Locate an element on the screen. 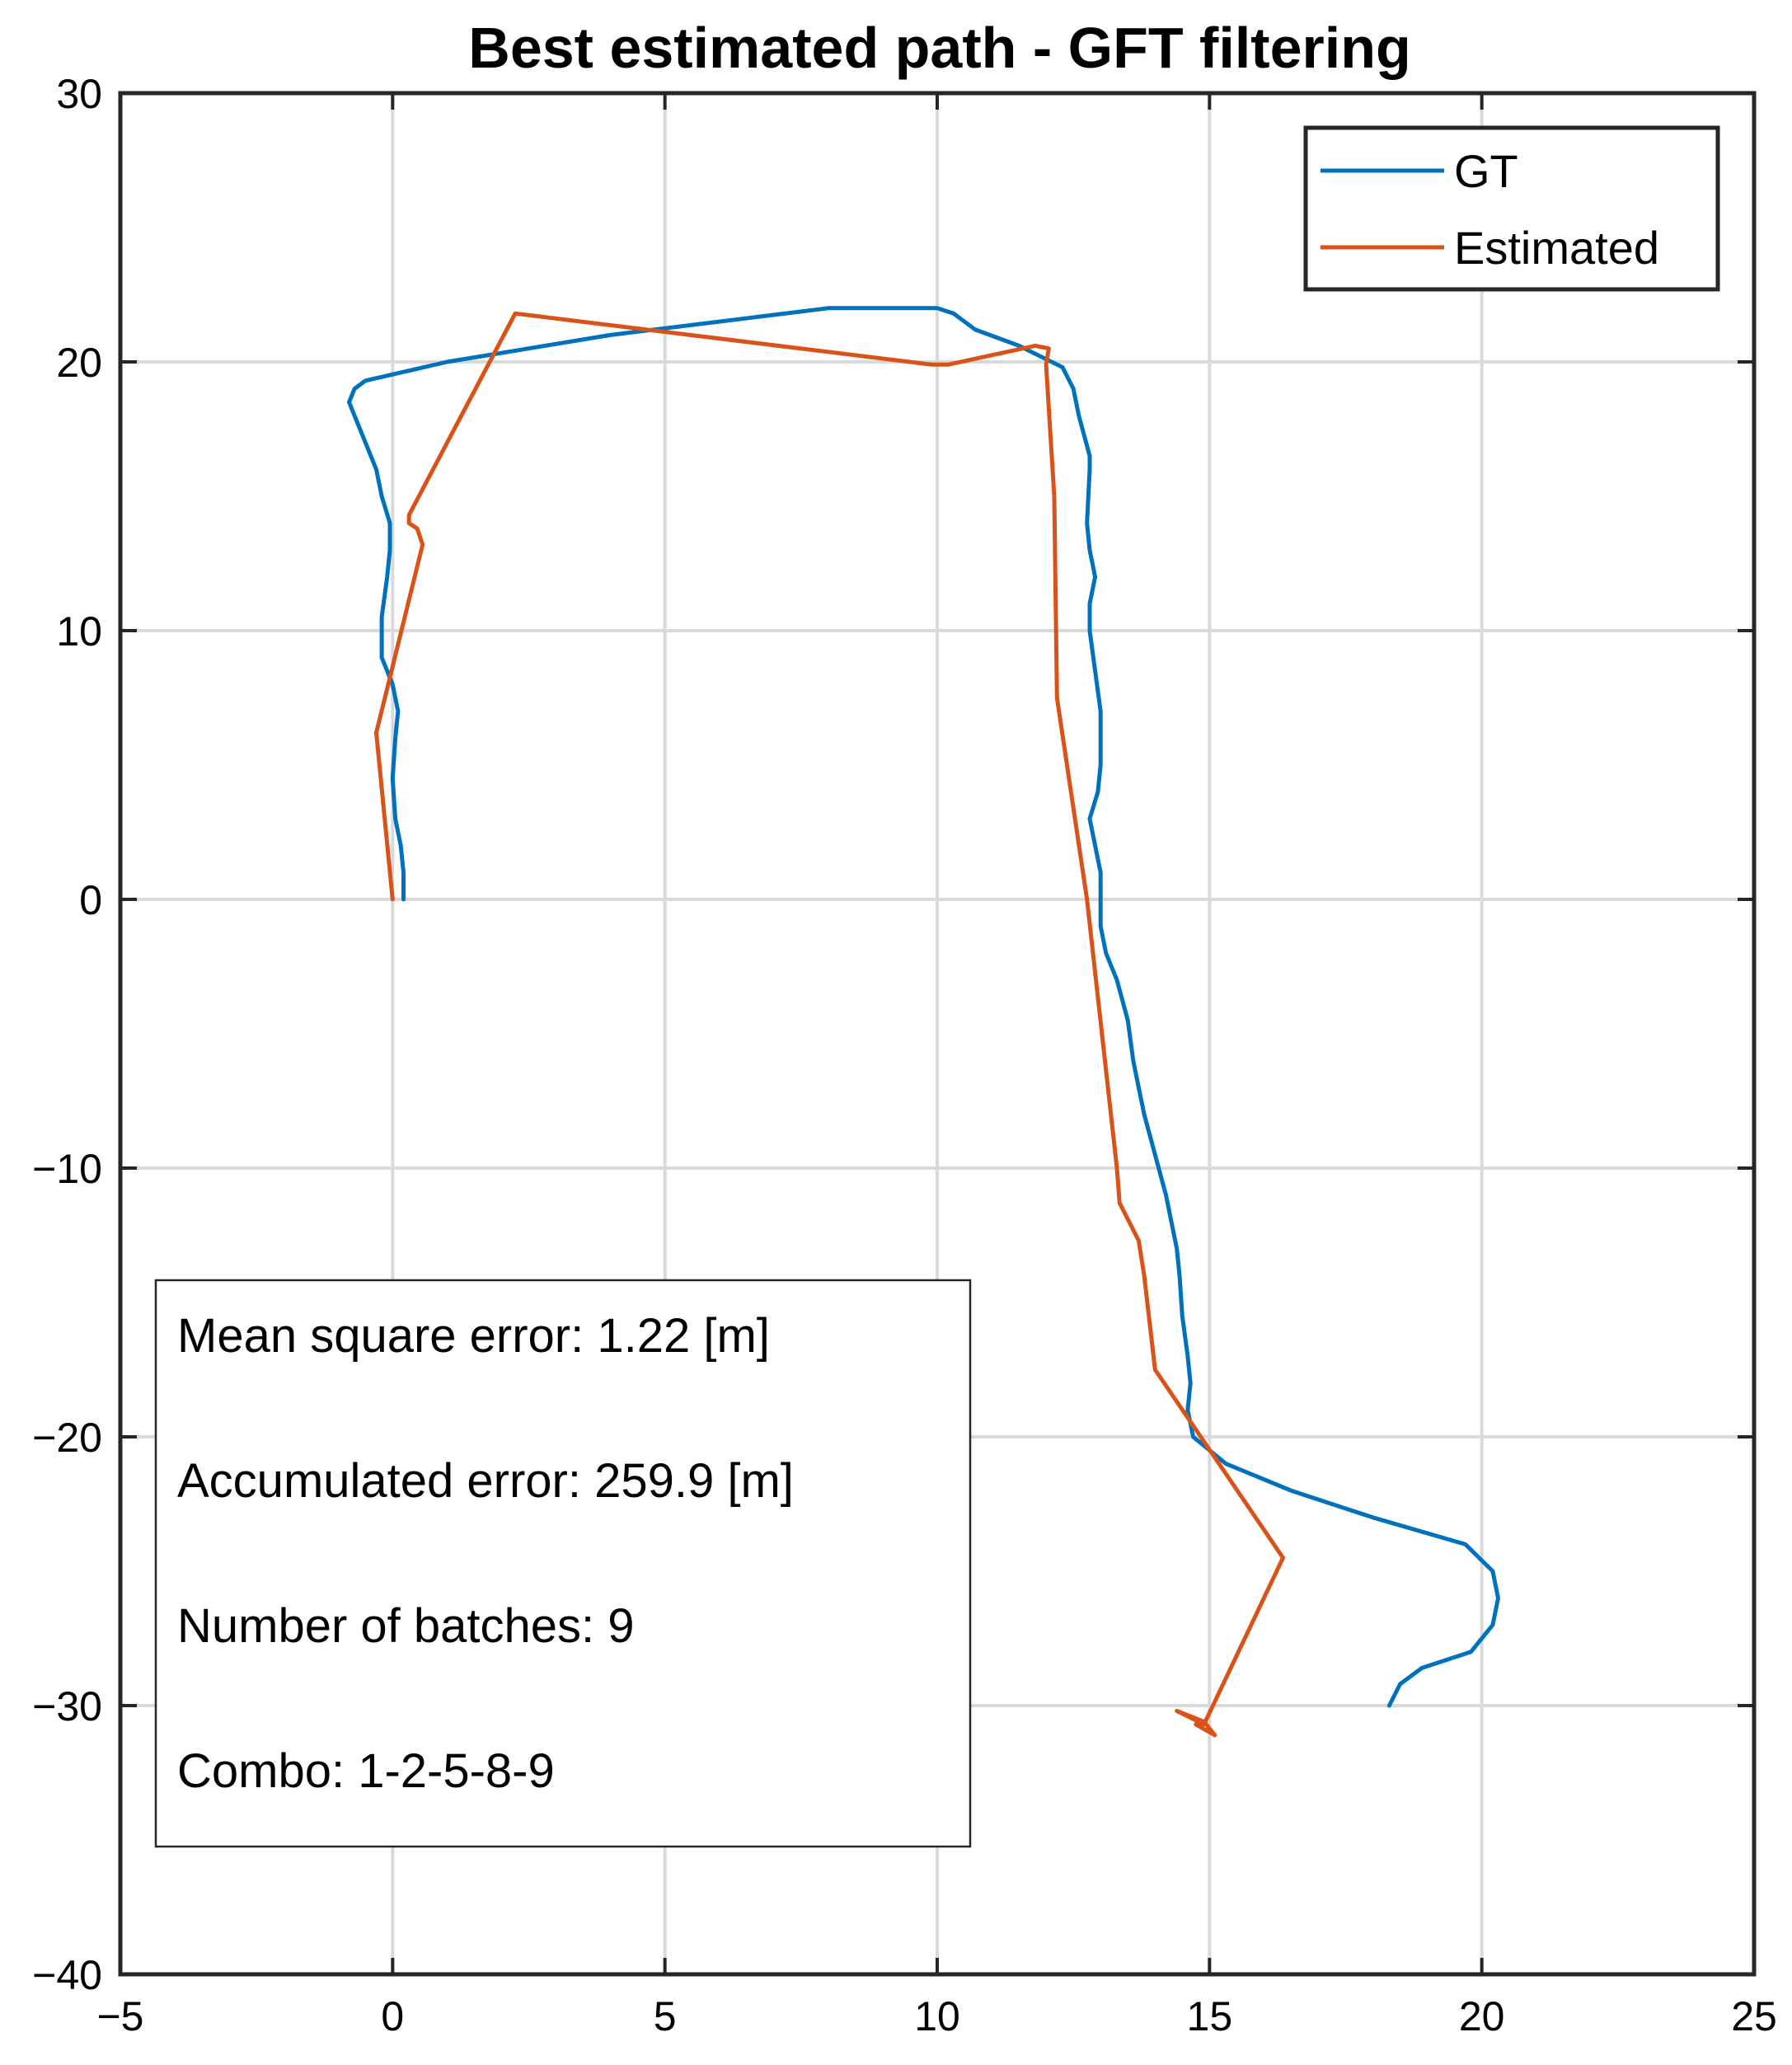 The image size is (1792, 2065). x-tick-label: −5 is located at coordinates (119, 2016).